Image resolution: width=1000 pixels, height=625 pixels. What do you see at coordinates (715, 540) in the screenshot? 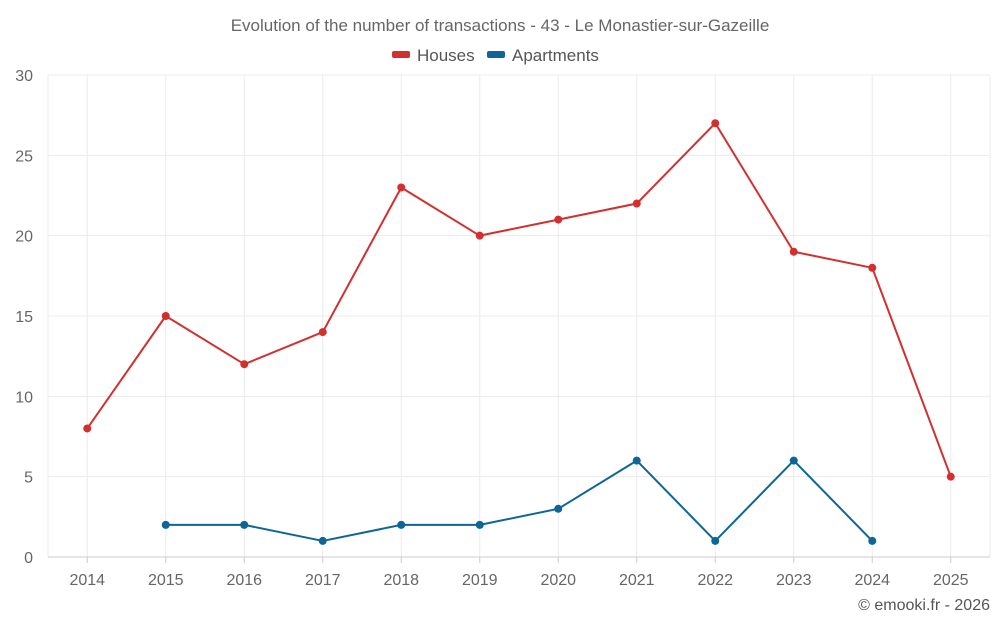
I see `data-point-apartments-2022` at bounding box center [715, 540].